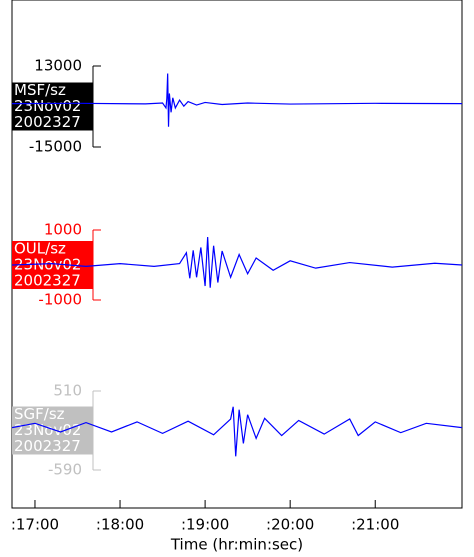 This screenshot has width=474, height=557. I want to click on y-tick-label: -590, so click(65, 470).